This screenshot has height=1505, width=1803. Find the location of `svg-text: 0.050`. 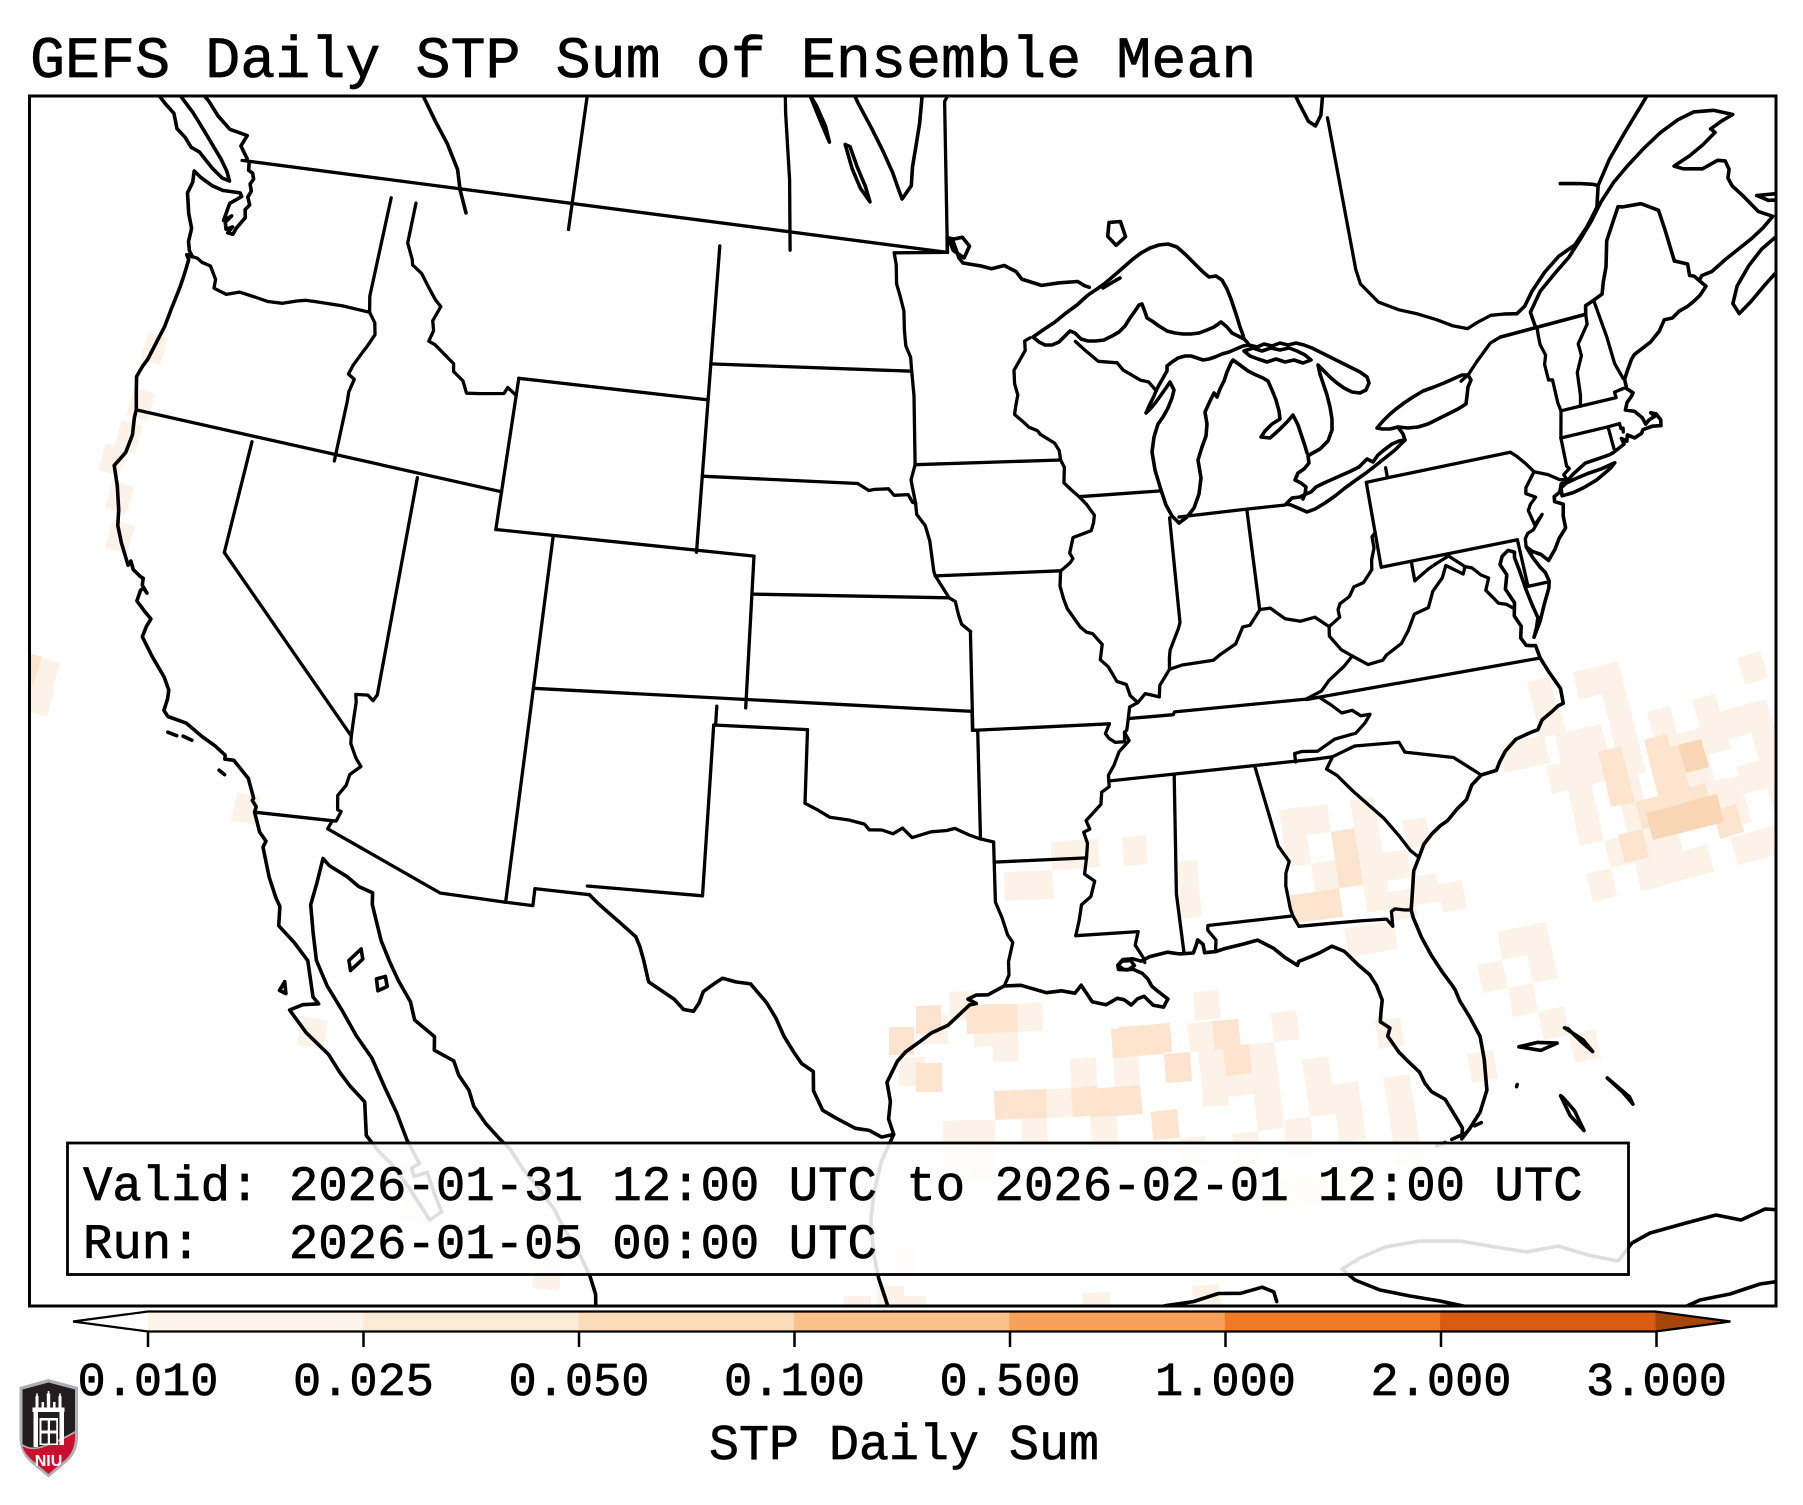

svg-text: 0.050 is located at coordinates (578, 1383).